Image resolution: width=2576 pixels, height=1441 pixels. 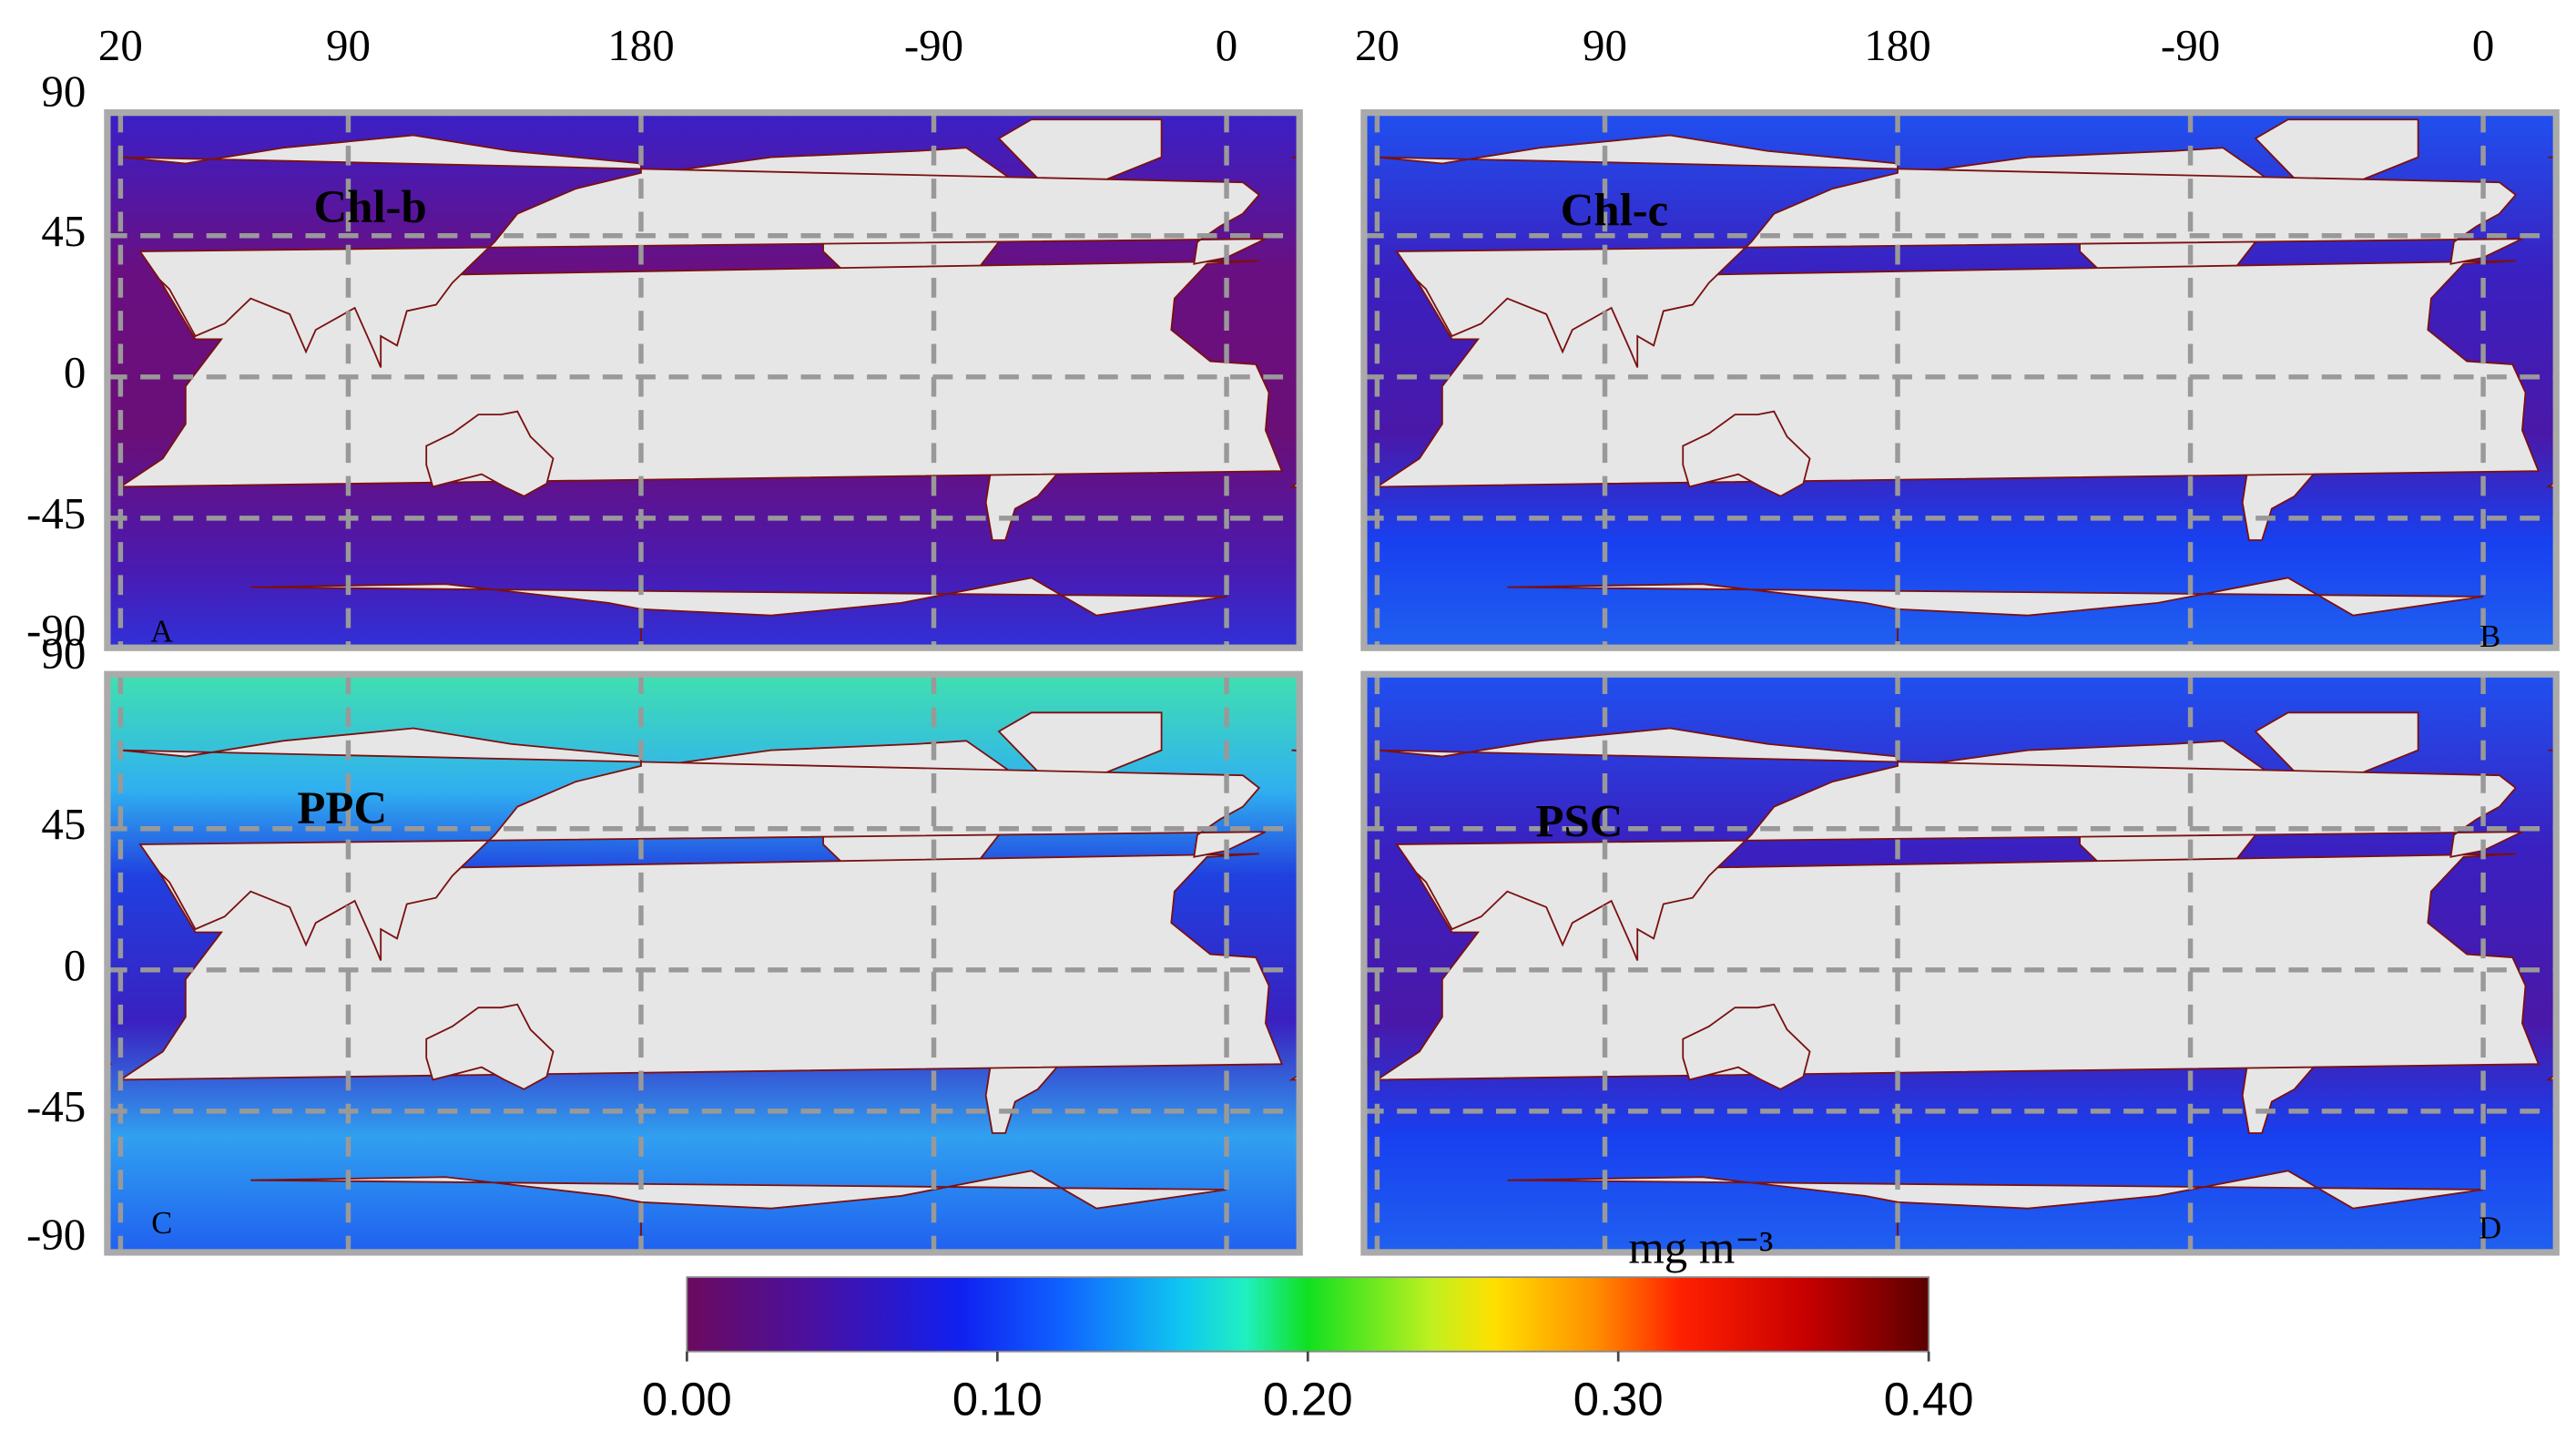 What do you see at coordinates (1614, 210) in the screenshot?
I see `panel-title: Chl-c` at bounding box center [1614, 210].